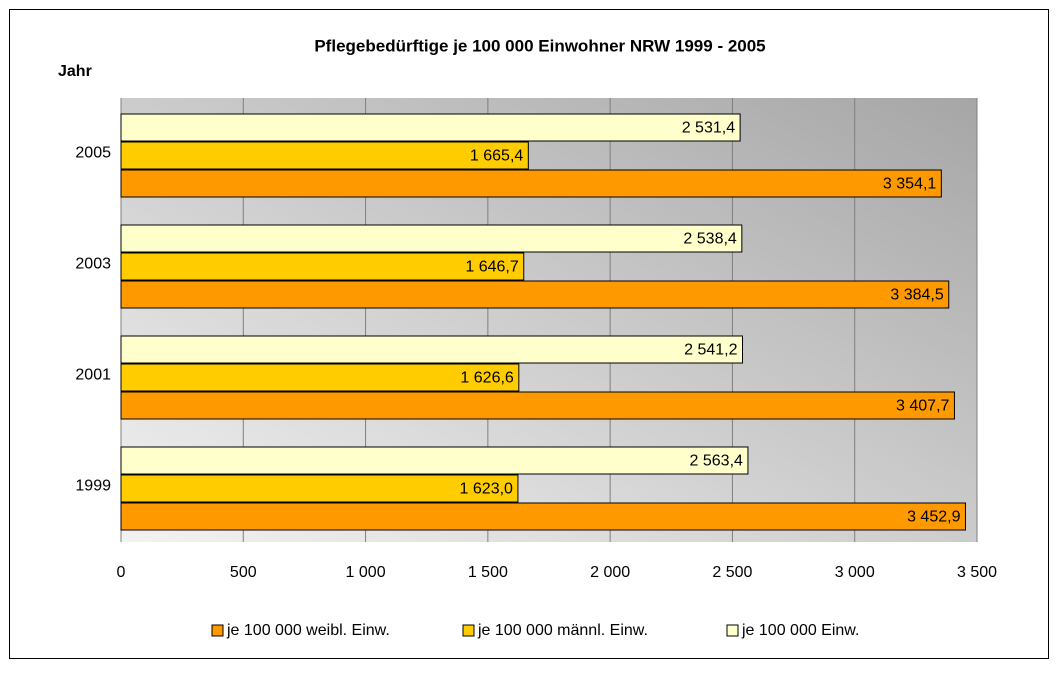 This screenshot has width=1058, height=673. What do you see at coordinates (243, 572) in the screenshot?
I see `x-tick-label: 500` at bounding box center [243, 572].